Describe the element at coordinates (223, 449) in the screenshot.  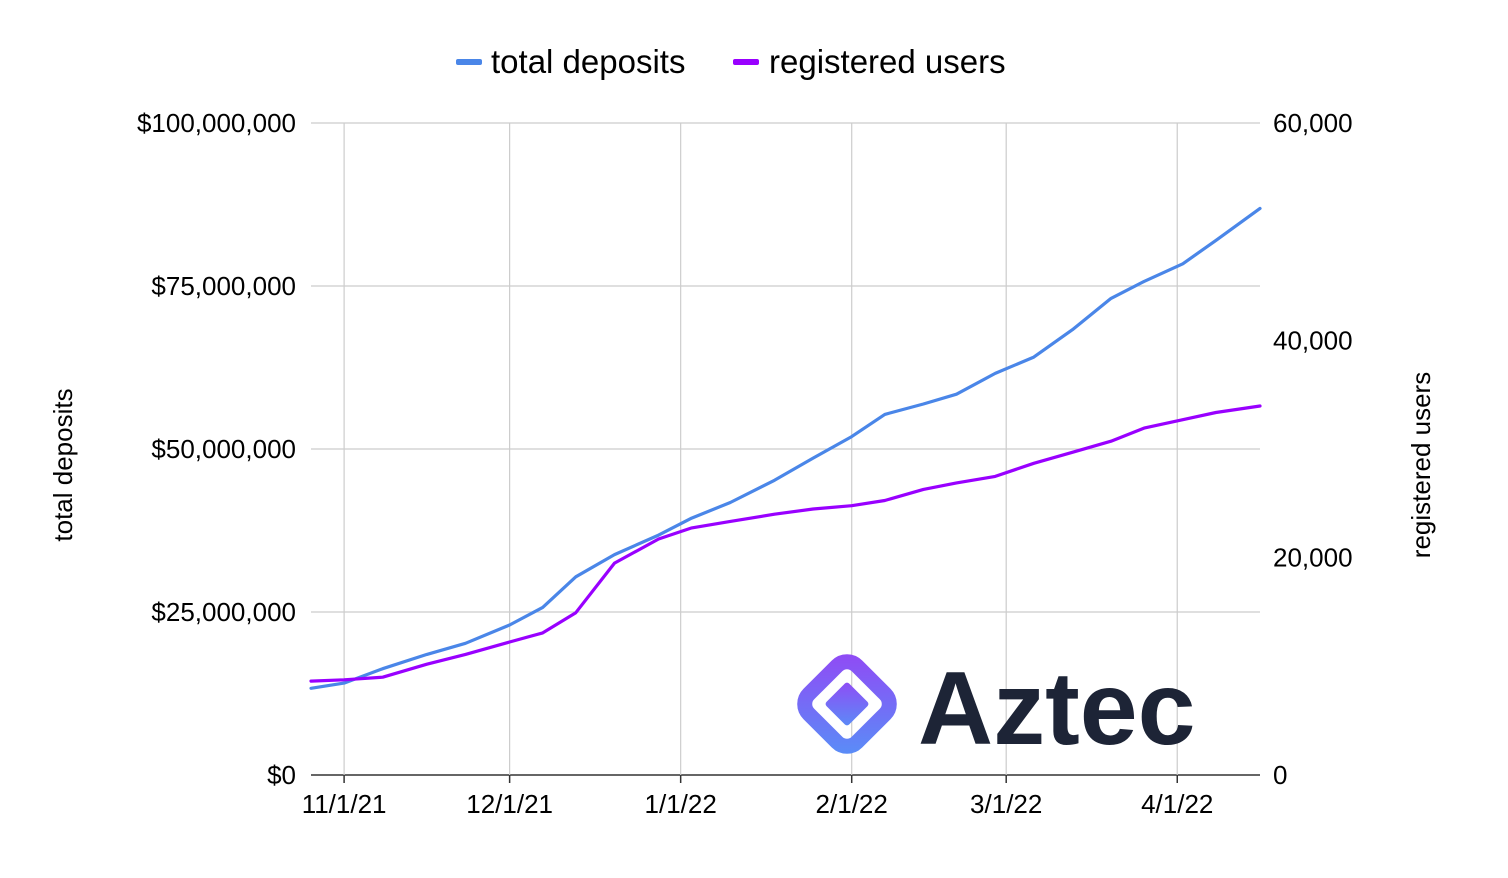
I see `left-tick-label: $50,000,000` at that location.